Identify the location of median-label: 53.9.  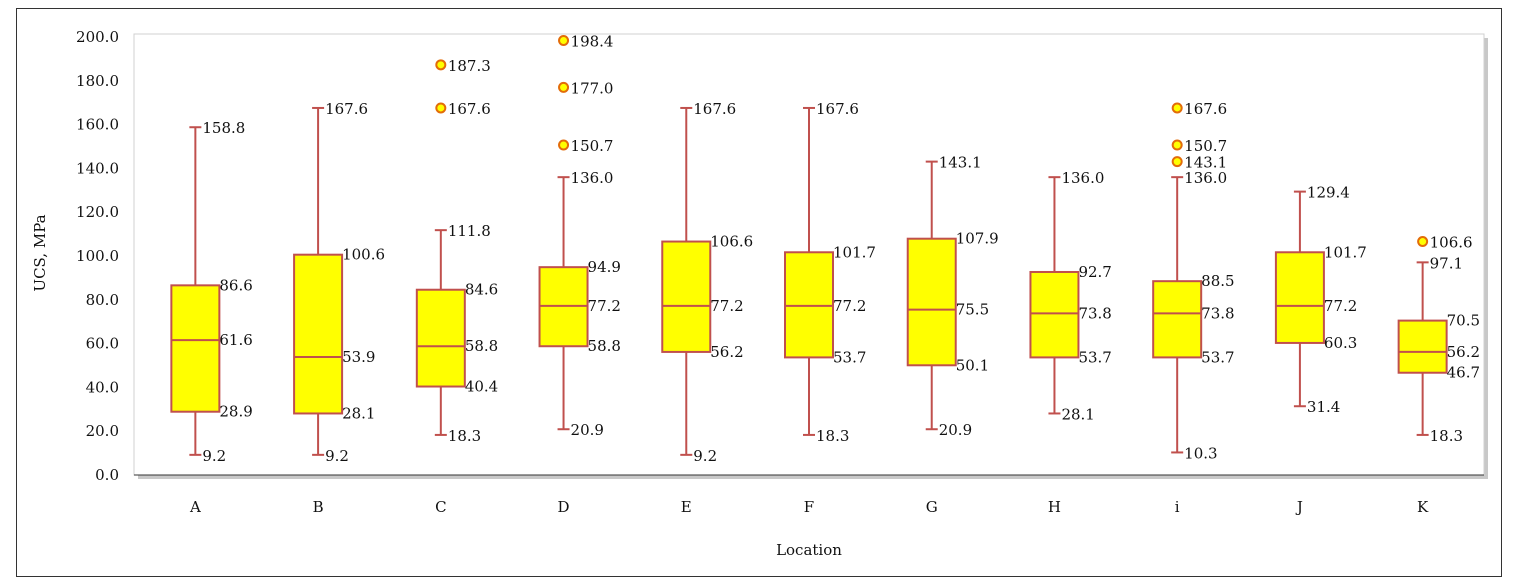
(358, 357).